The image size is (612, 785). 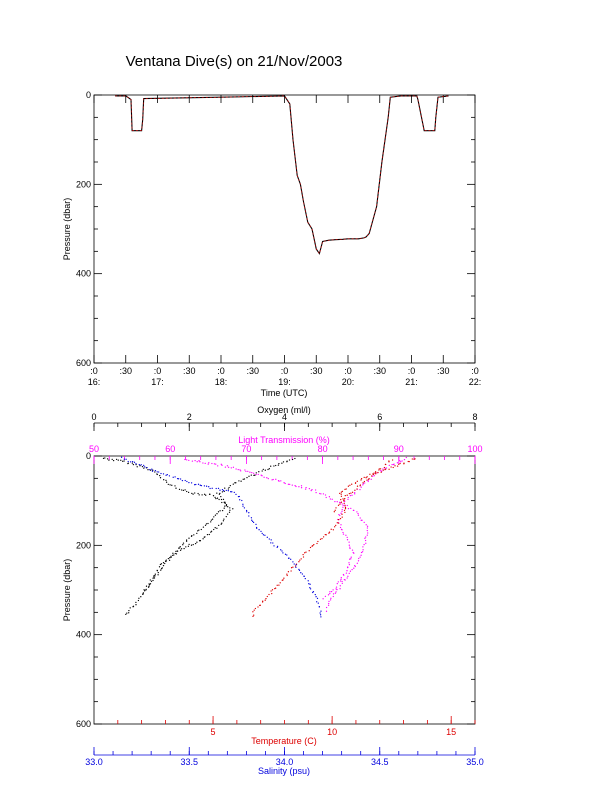 I want to click on top-x-tick-label: 18:, so click(x=221, y=382).